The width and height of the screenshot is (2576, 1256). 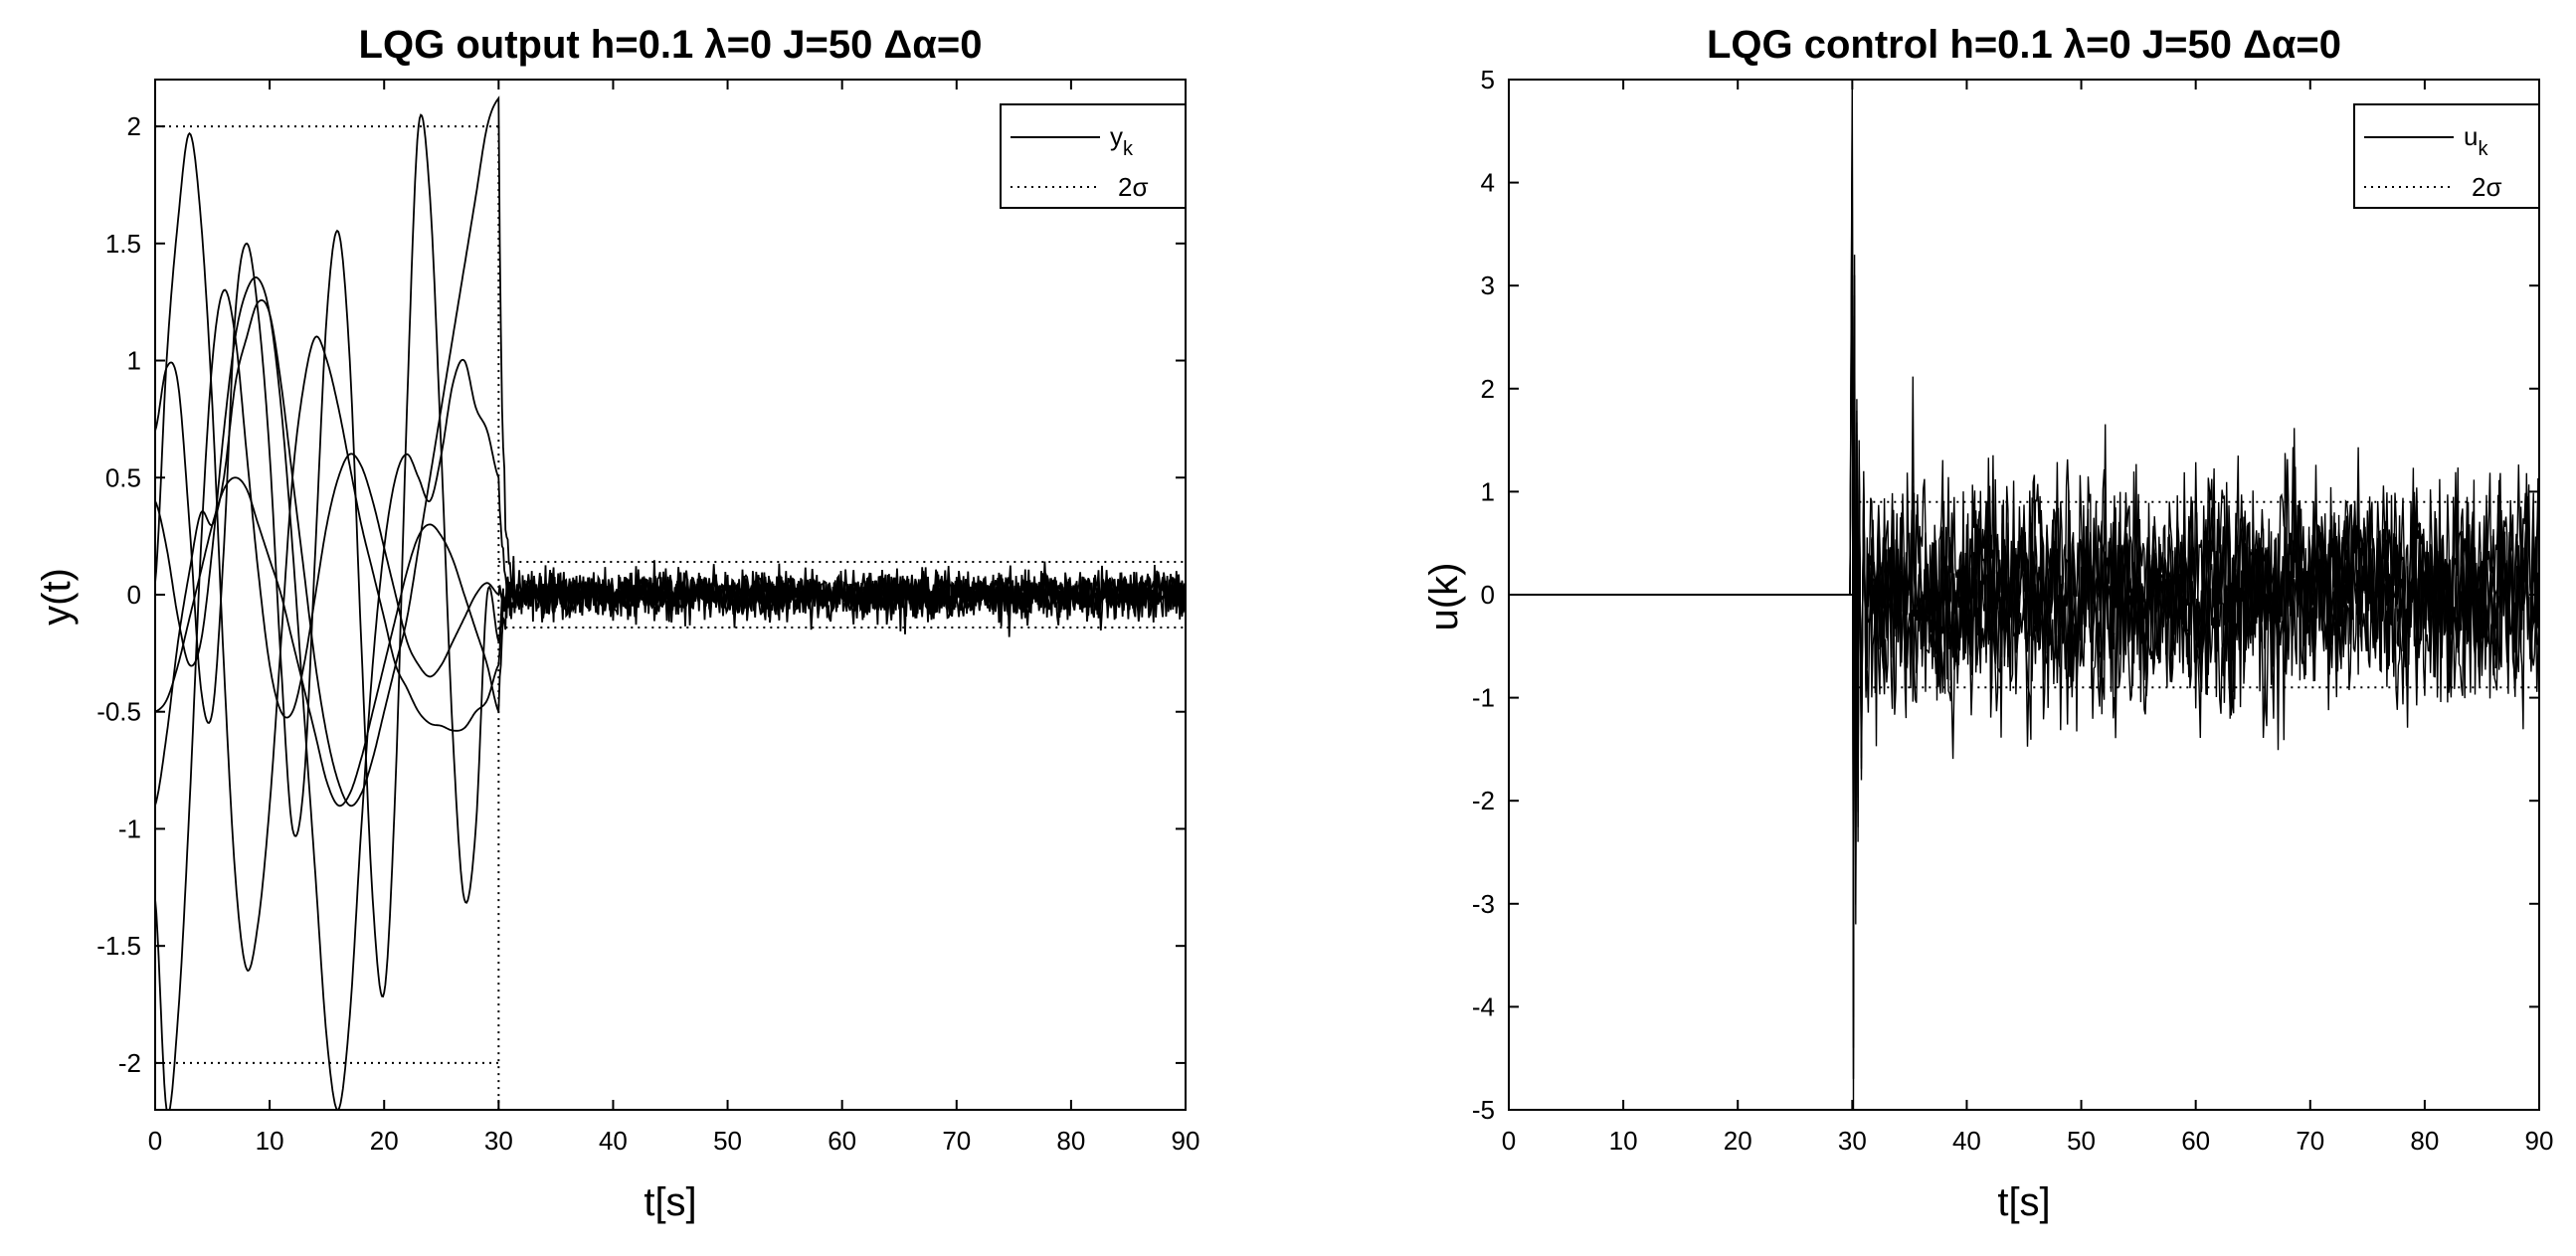 What do you see at coordinates (1122, 140) in the screenshot?
I see `legend-entry-yk: yk` at bounding box center [1122, 140].